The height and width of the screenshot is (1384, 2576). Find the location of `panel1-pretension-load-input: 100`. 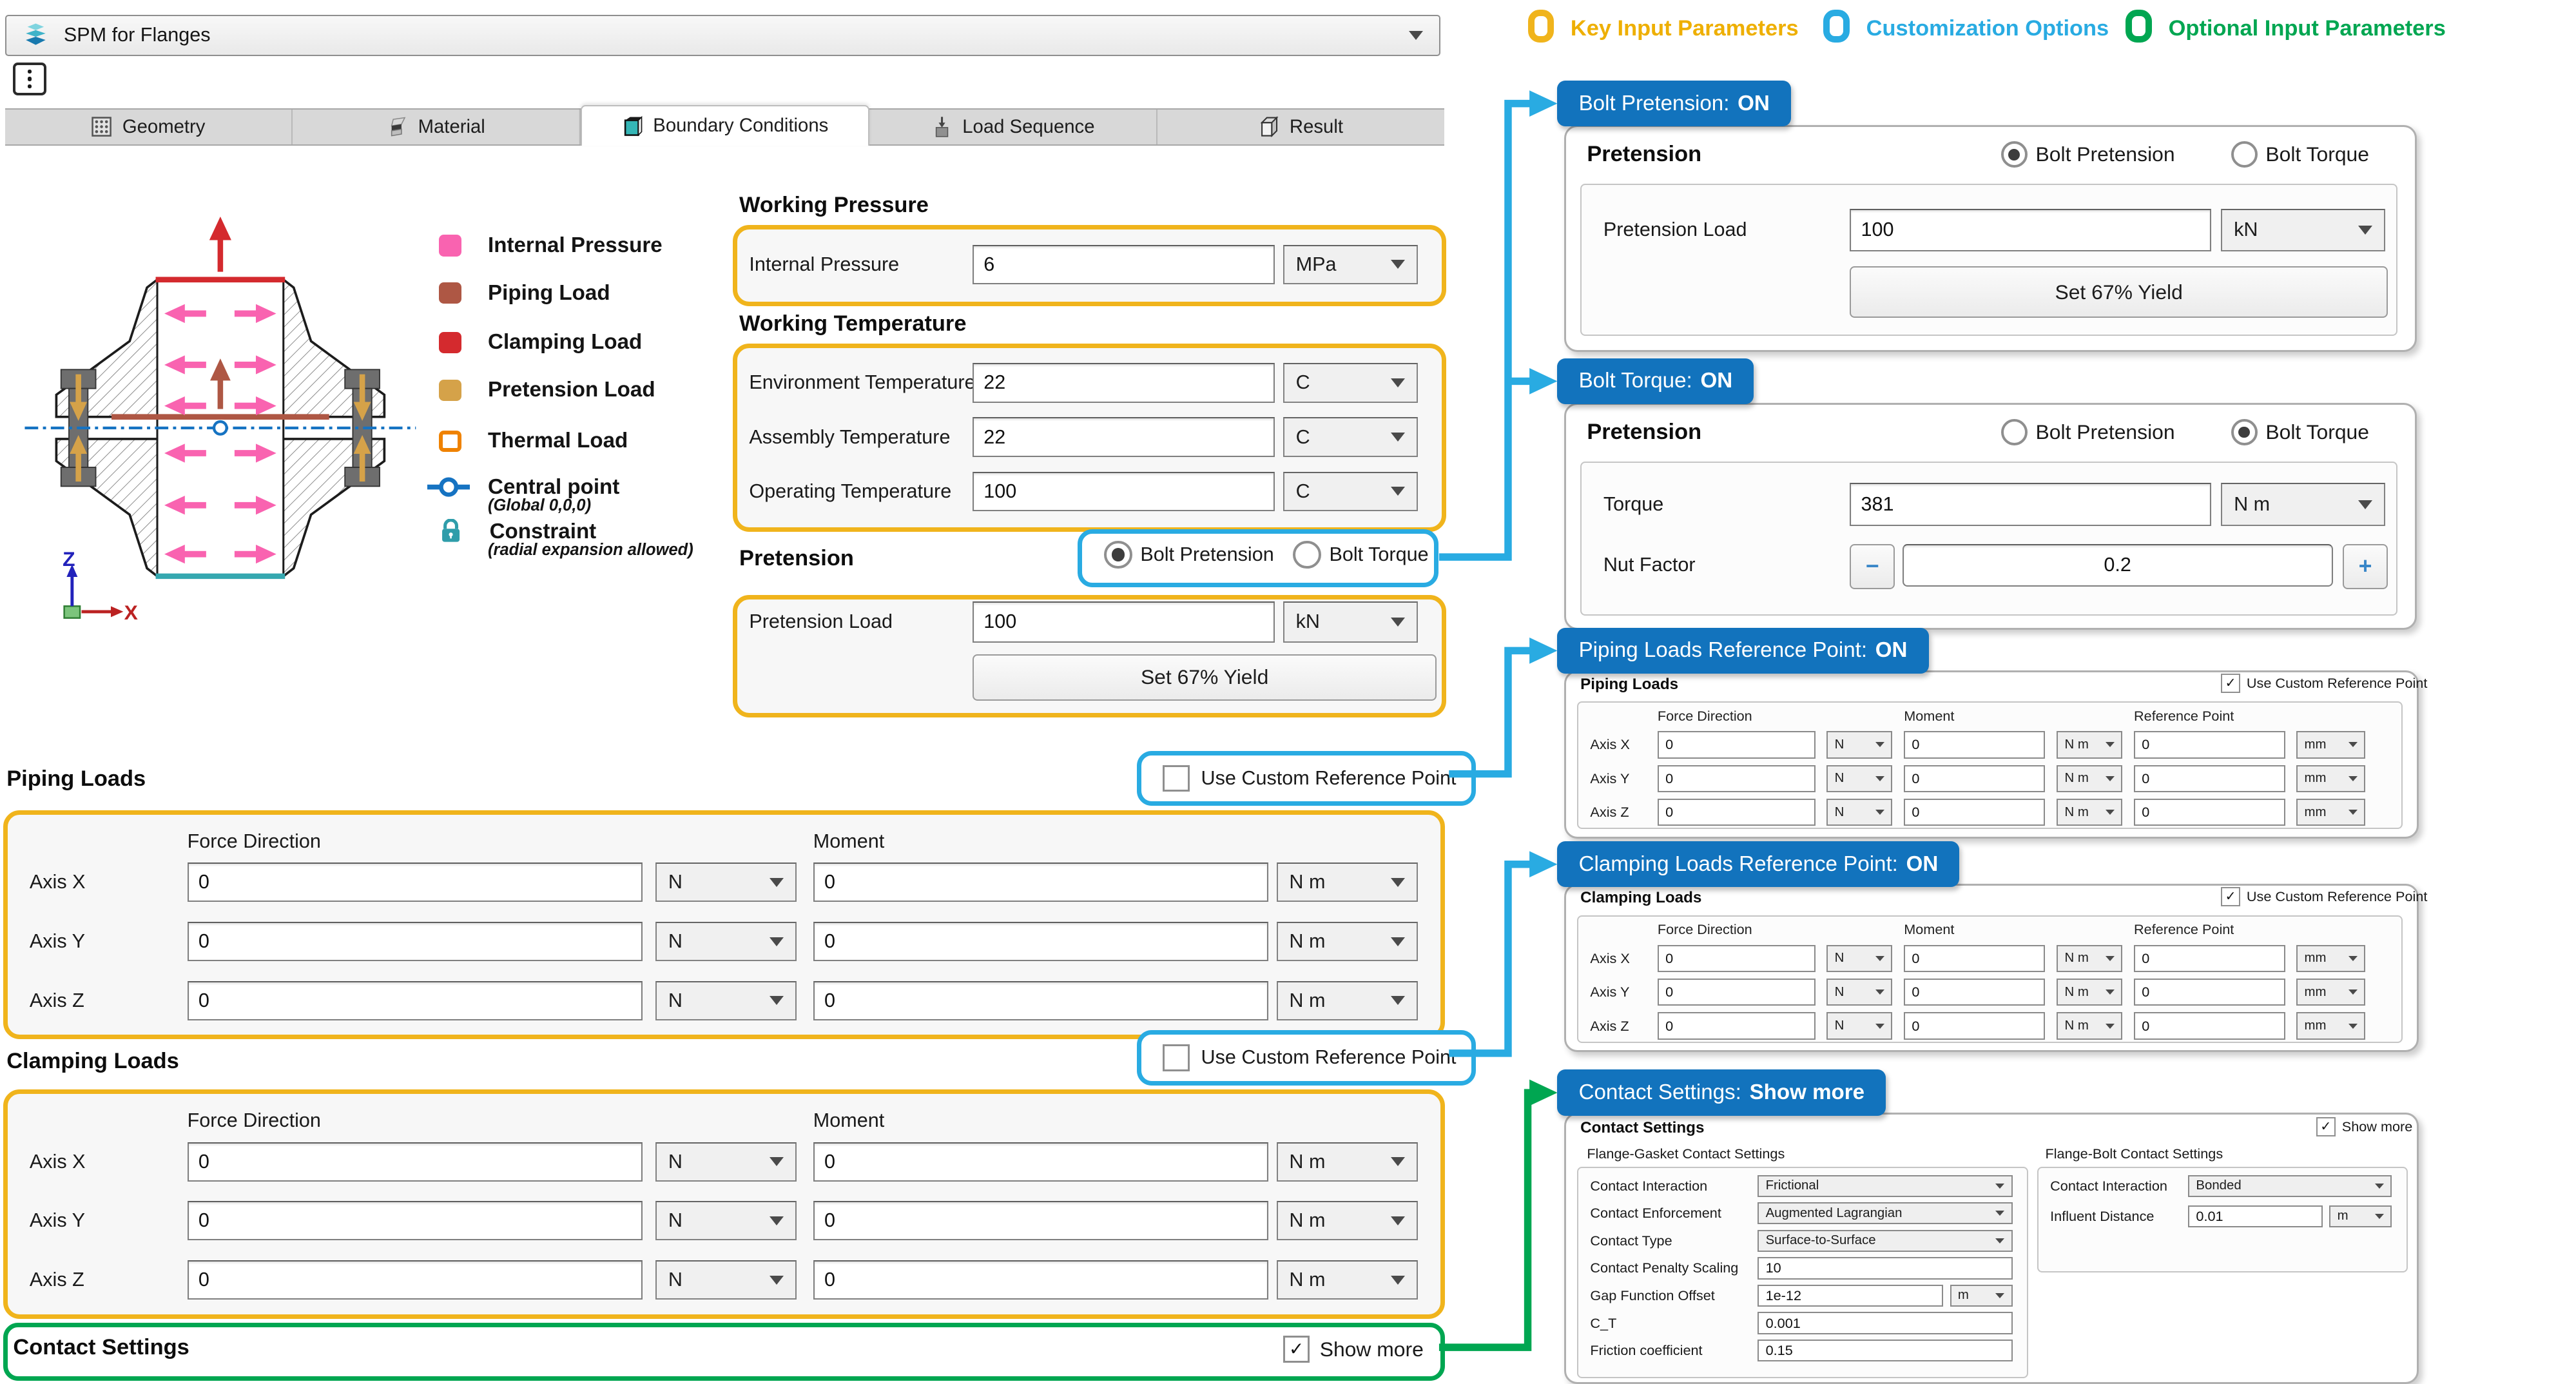

panel1-pretension-load-input: 100 is located at coordinates (2030, 230).